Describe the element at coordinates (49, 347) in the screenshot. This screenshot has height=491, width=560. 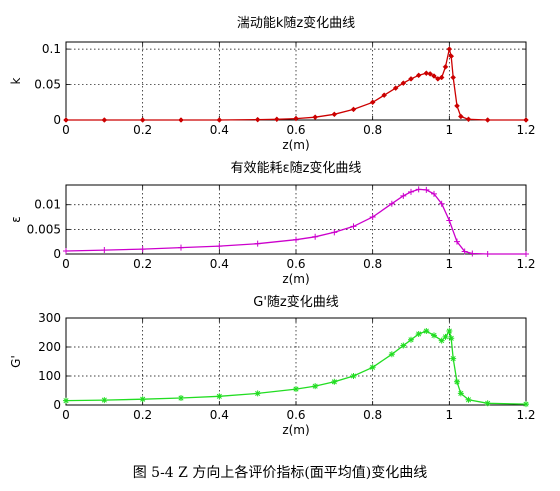
I see `y-tick-label: 200` at that location.